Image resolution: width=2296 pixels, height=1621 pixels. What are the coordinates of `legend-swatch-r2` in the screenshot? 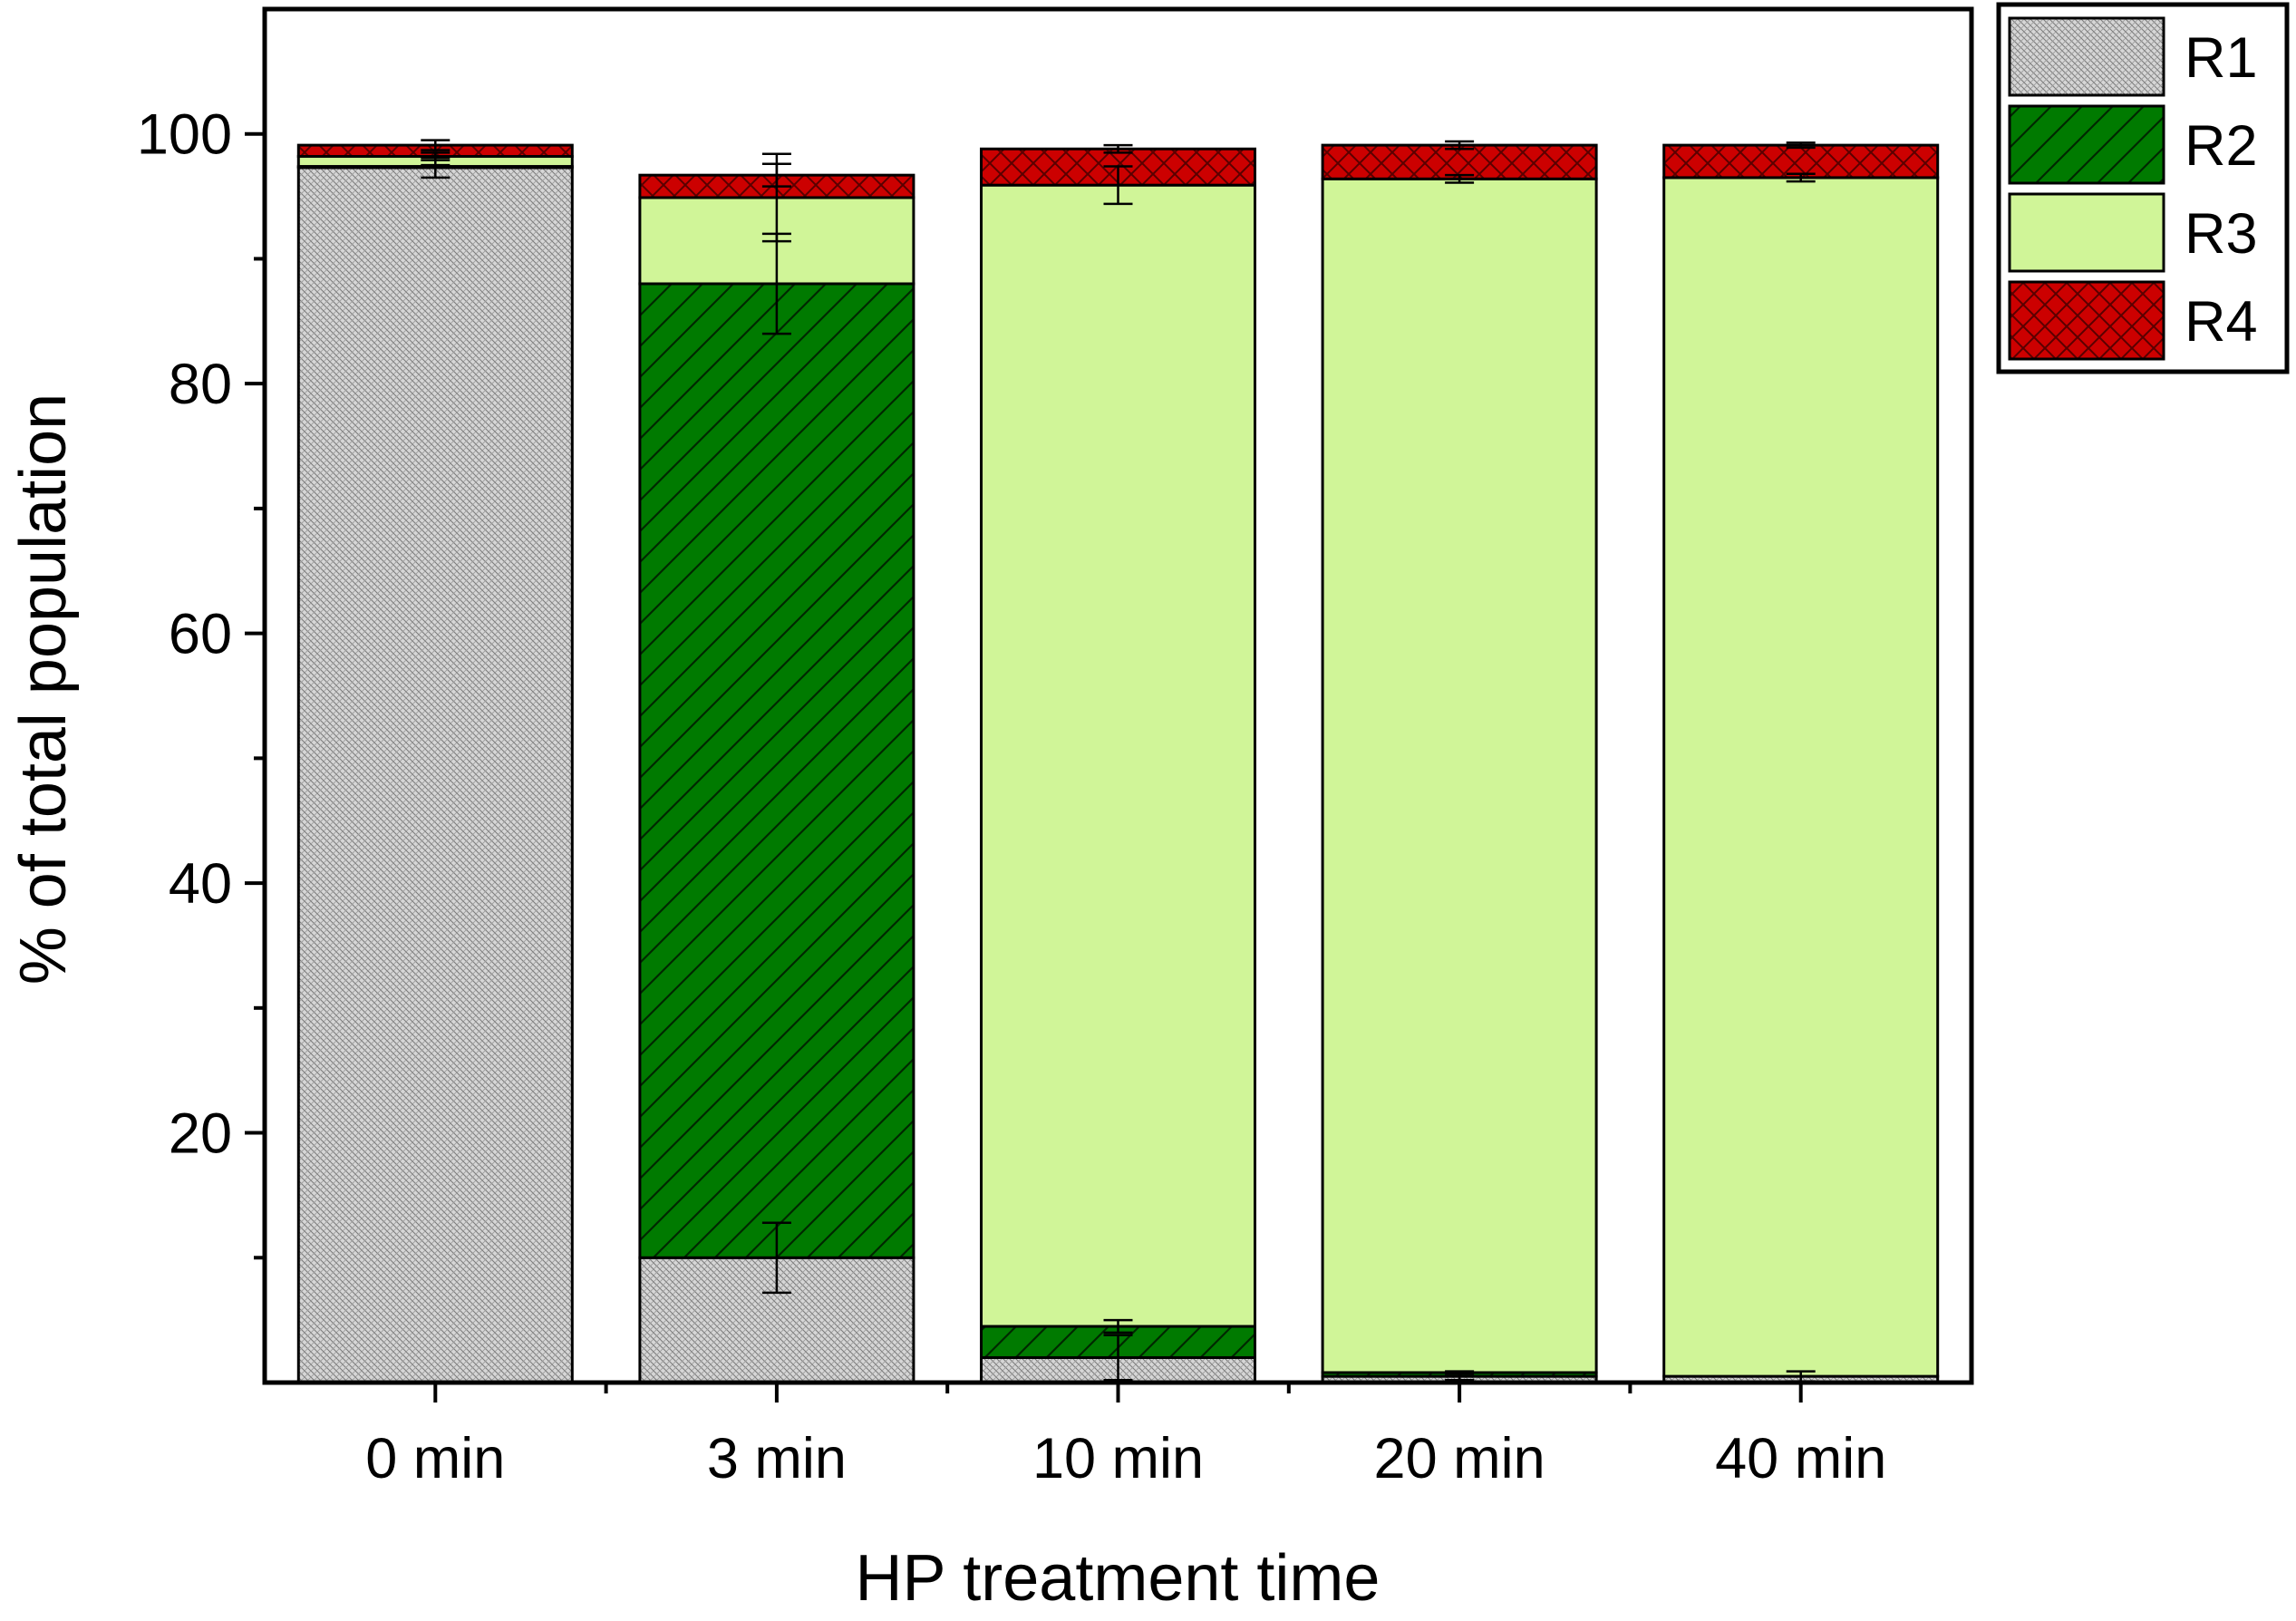 It's located at (2086, 144).